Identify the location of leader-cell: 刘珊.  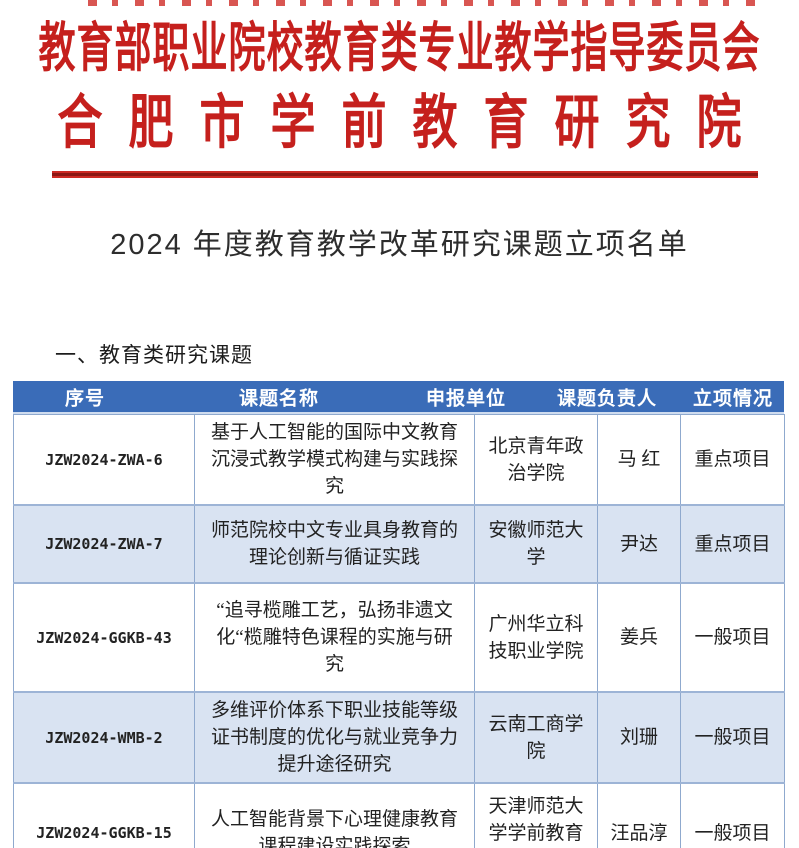
(639, 737).